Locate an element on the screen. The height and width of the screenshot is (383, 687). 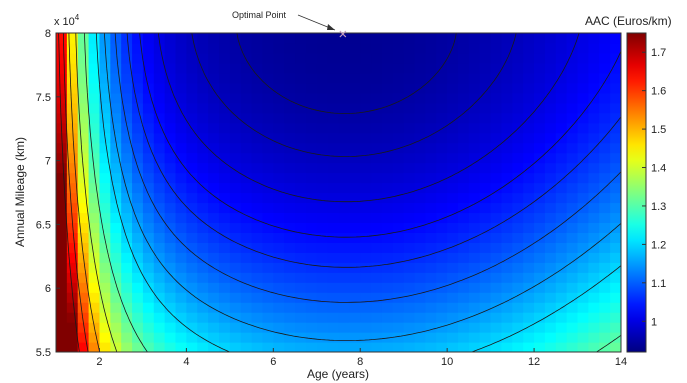
y-multiplier-label: x 104 is located at coordinates (67, 20).